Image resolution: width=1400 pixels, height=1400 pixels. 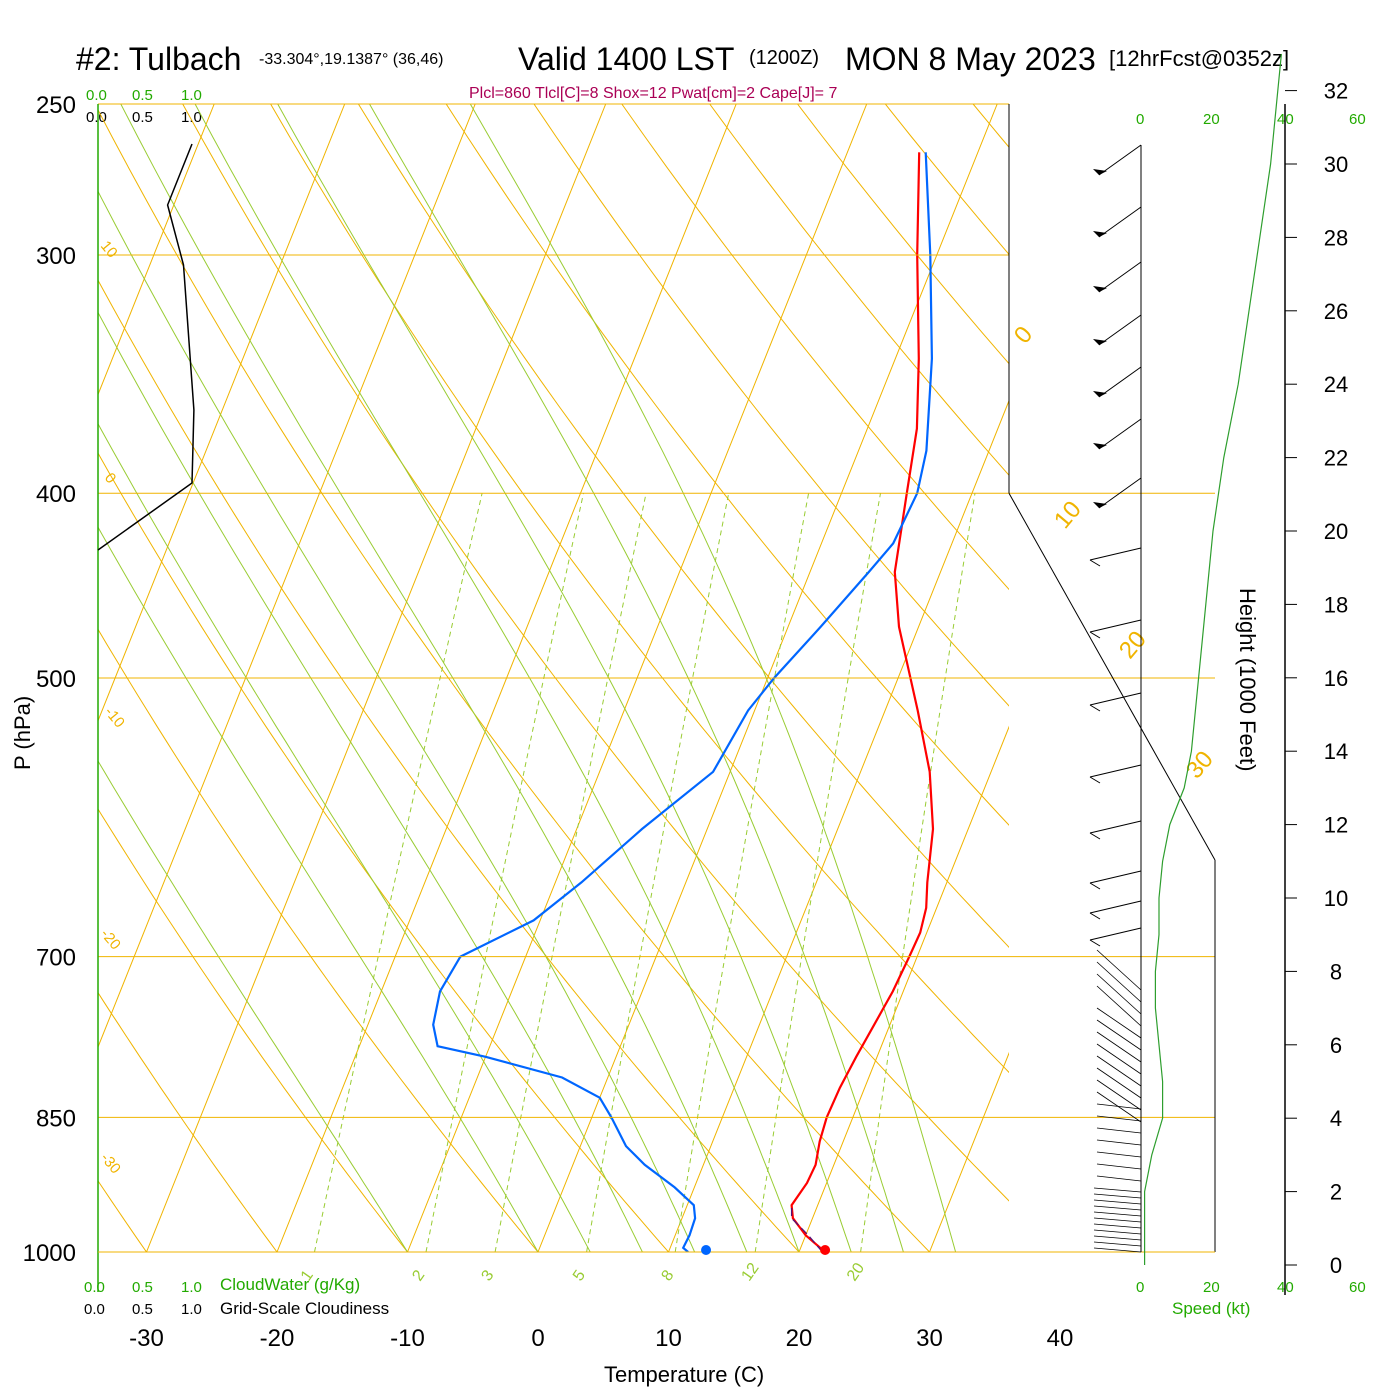 What do you see at coordinates (146, 1338) in the screenshot?
I see `temperature-tick-label: -30` at bounding box center [146, 1338].